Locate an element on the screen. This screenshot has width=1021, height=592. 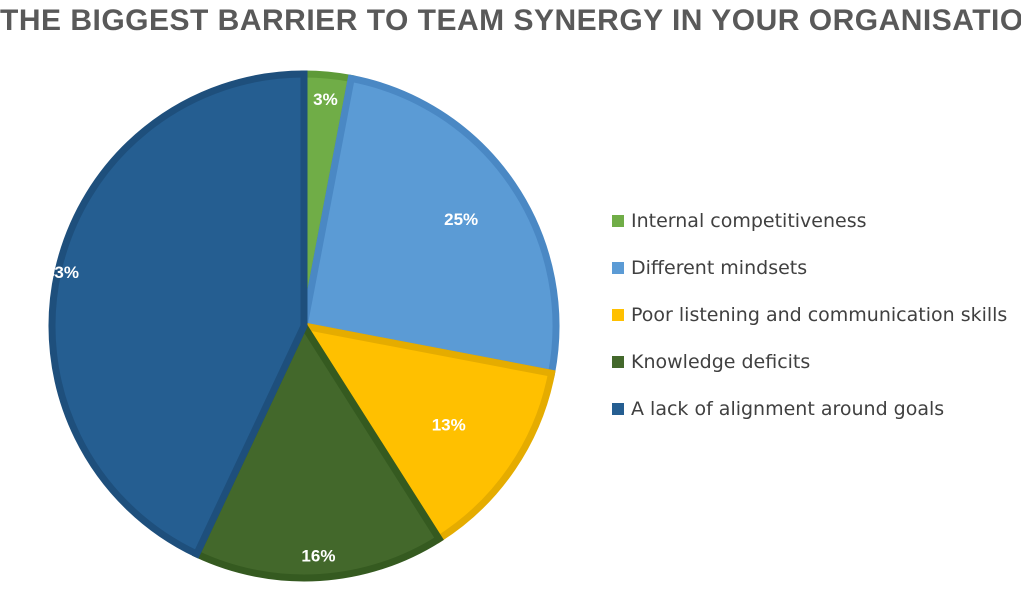
legend-item: Knowledge deficits is located at coordinates (809, 361).